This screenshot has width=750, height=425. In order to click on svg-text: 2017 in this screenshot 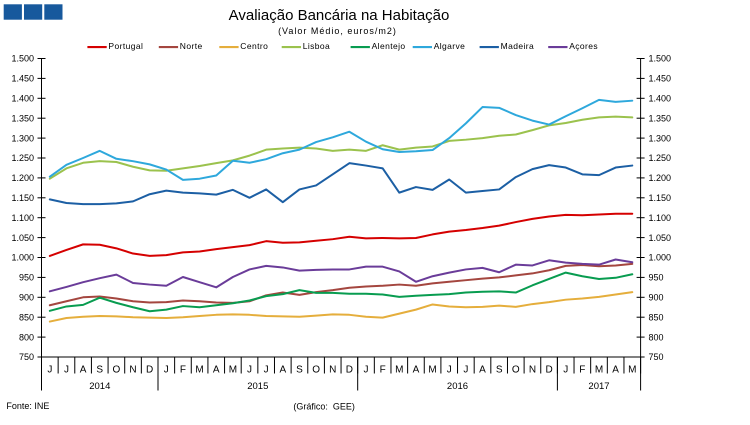, I will do `click(598, 386)`.